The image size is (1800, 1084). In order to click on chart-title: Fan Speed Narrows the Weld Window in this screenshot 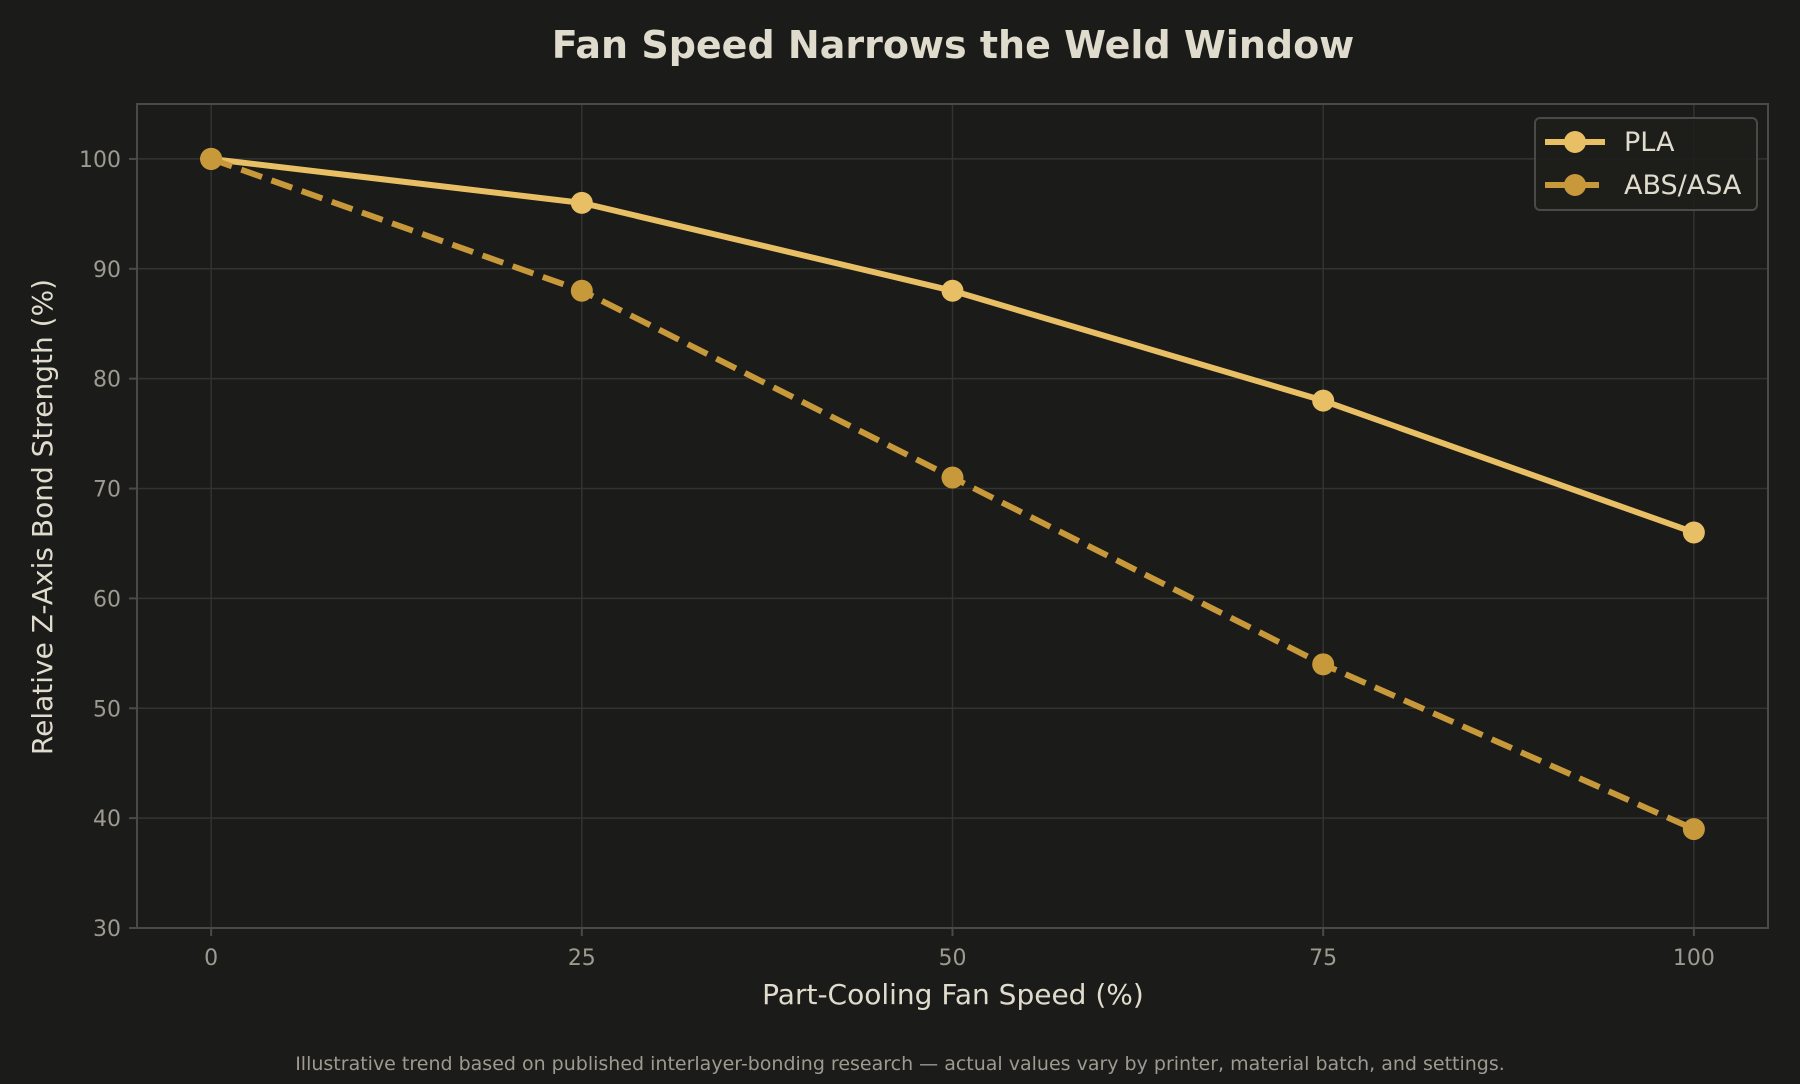, I will do `click(953, 45)`.